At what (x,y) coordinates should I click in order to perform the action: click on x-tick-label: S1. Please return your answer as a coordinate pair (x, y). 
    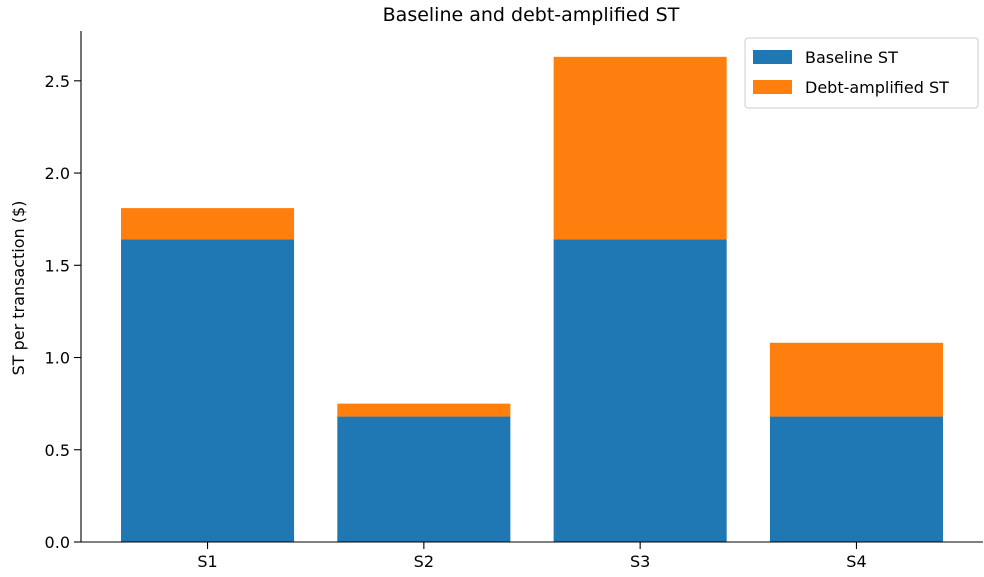
    Looking at the image, I should click on (207, 561).